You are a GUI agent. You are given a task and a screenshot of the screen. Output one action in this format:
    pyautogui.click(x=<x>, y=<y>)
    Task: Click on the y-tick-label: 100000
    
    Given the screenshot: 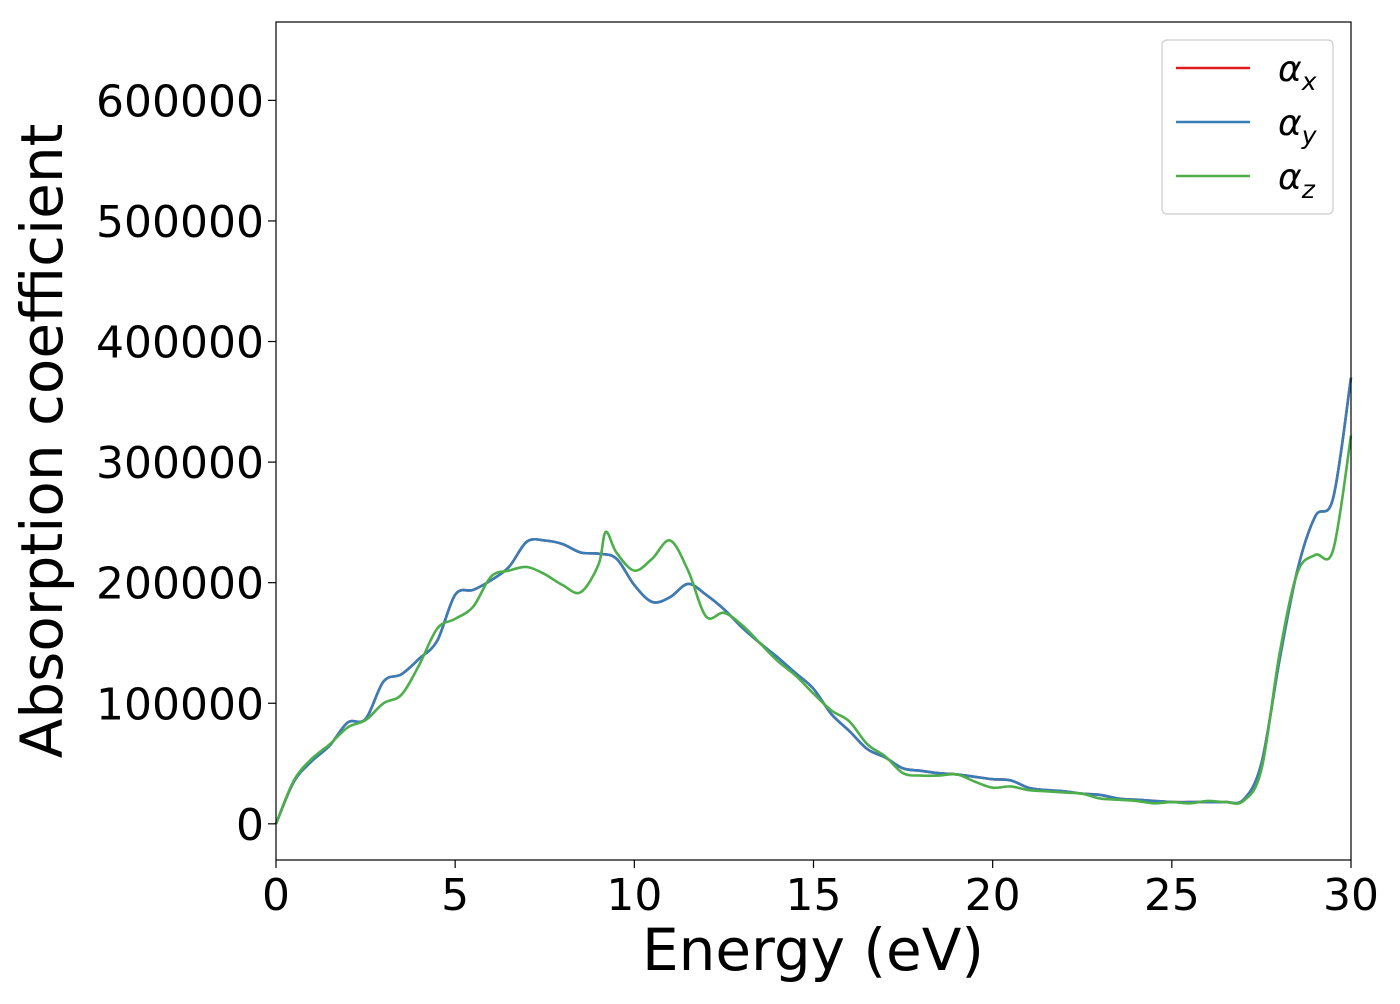 What is the action you would take?
    pyautogui.click(x=180, y=704)
    